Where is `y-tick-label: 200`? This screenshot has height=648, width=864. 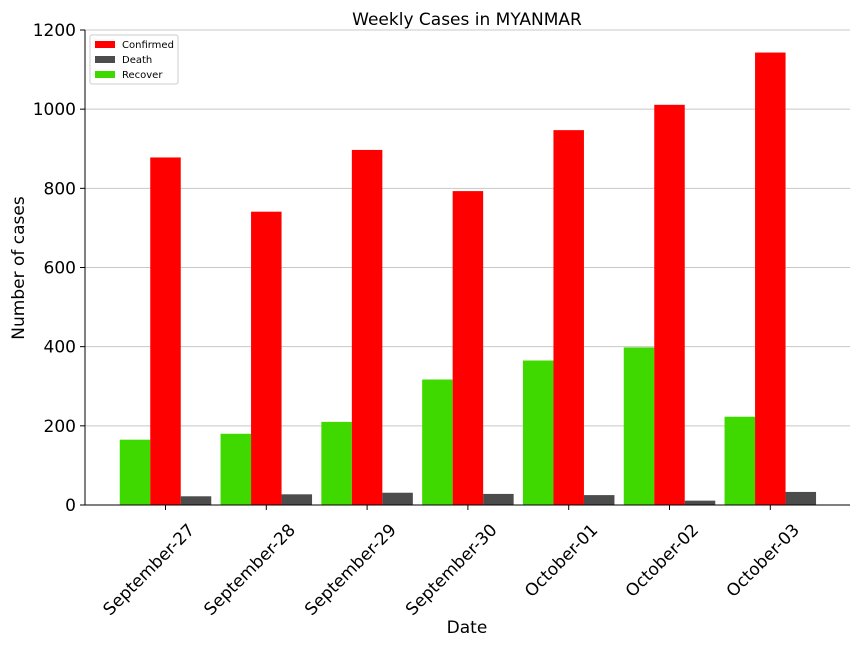
y-tick-label: 200 is located at coordinates (60, 427).